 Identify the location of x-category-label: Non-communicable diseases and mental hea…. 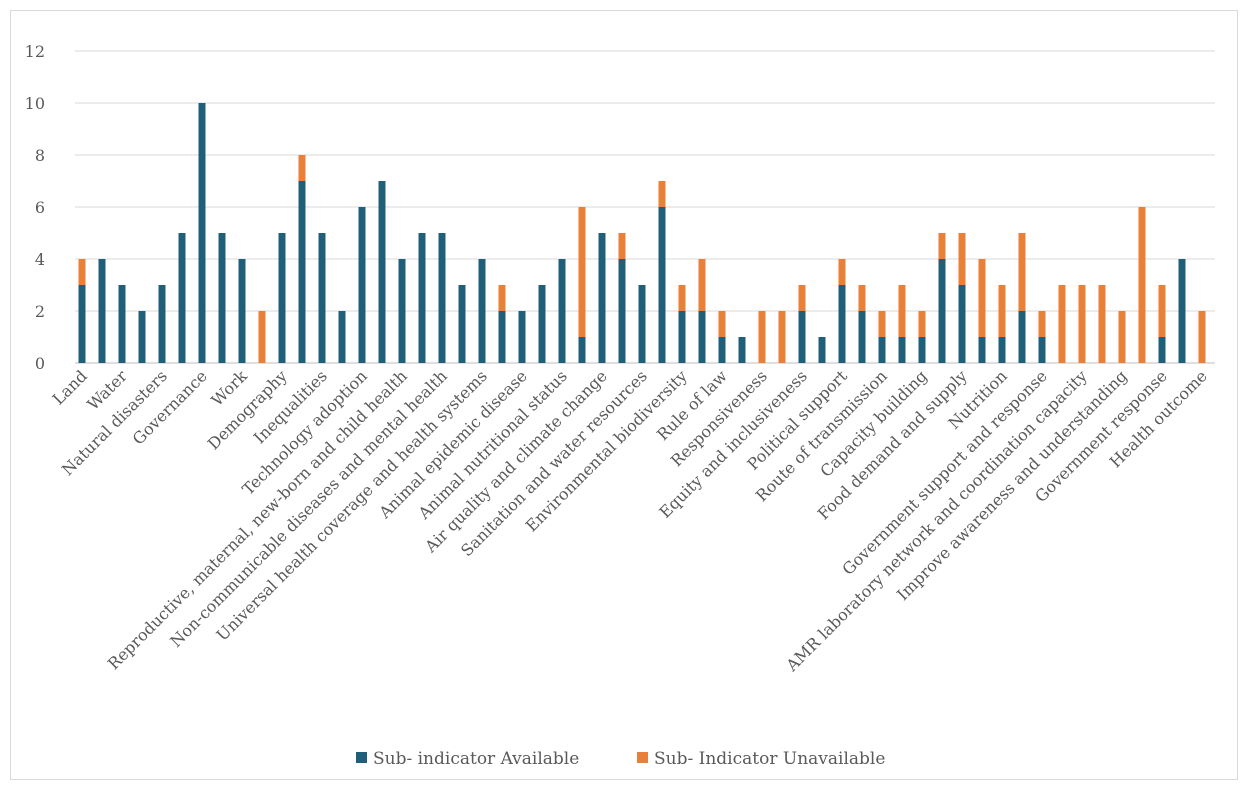
(308, 508).